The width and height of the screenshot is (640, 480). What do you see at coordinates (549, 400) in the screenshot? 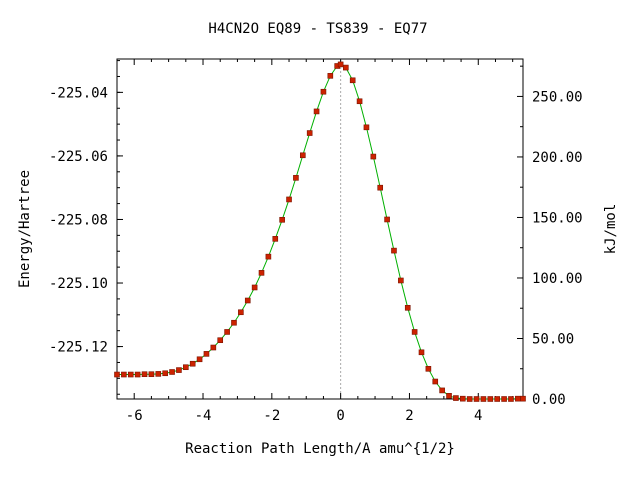
I see `y2-tick-label: 0.00` at bounding box center [549, 400].